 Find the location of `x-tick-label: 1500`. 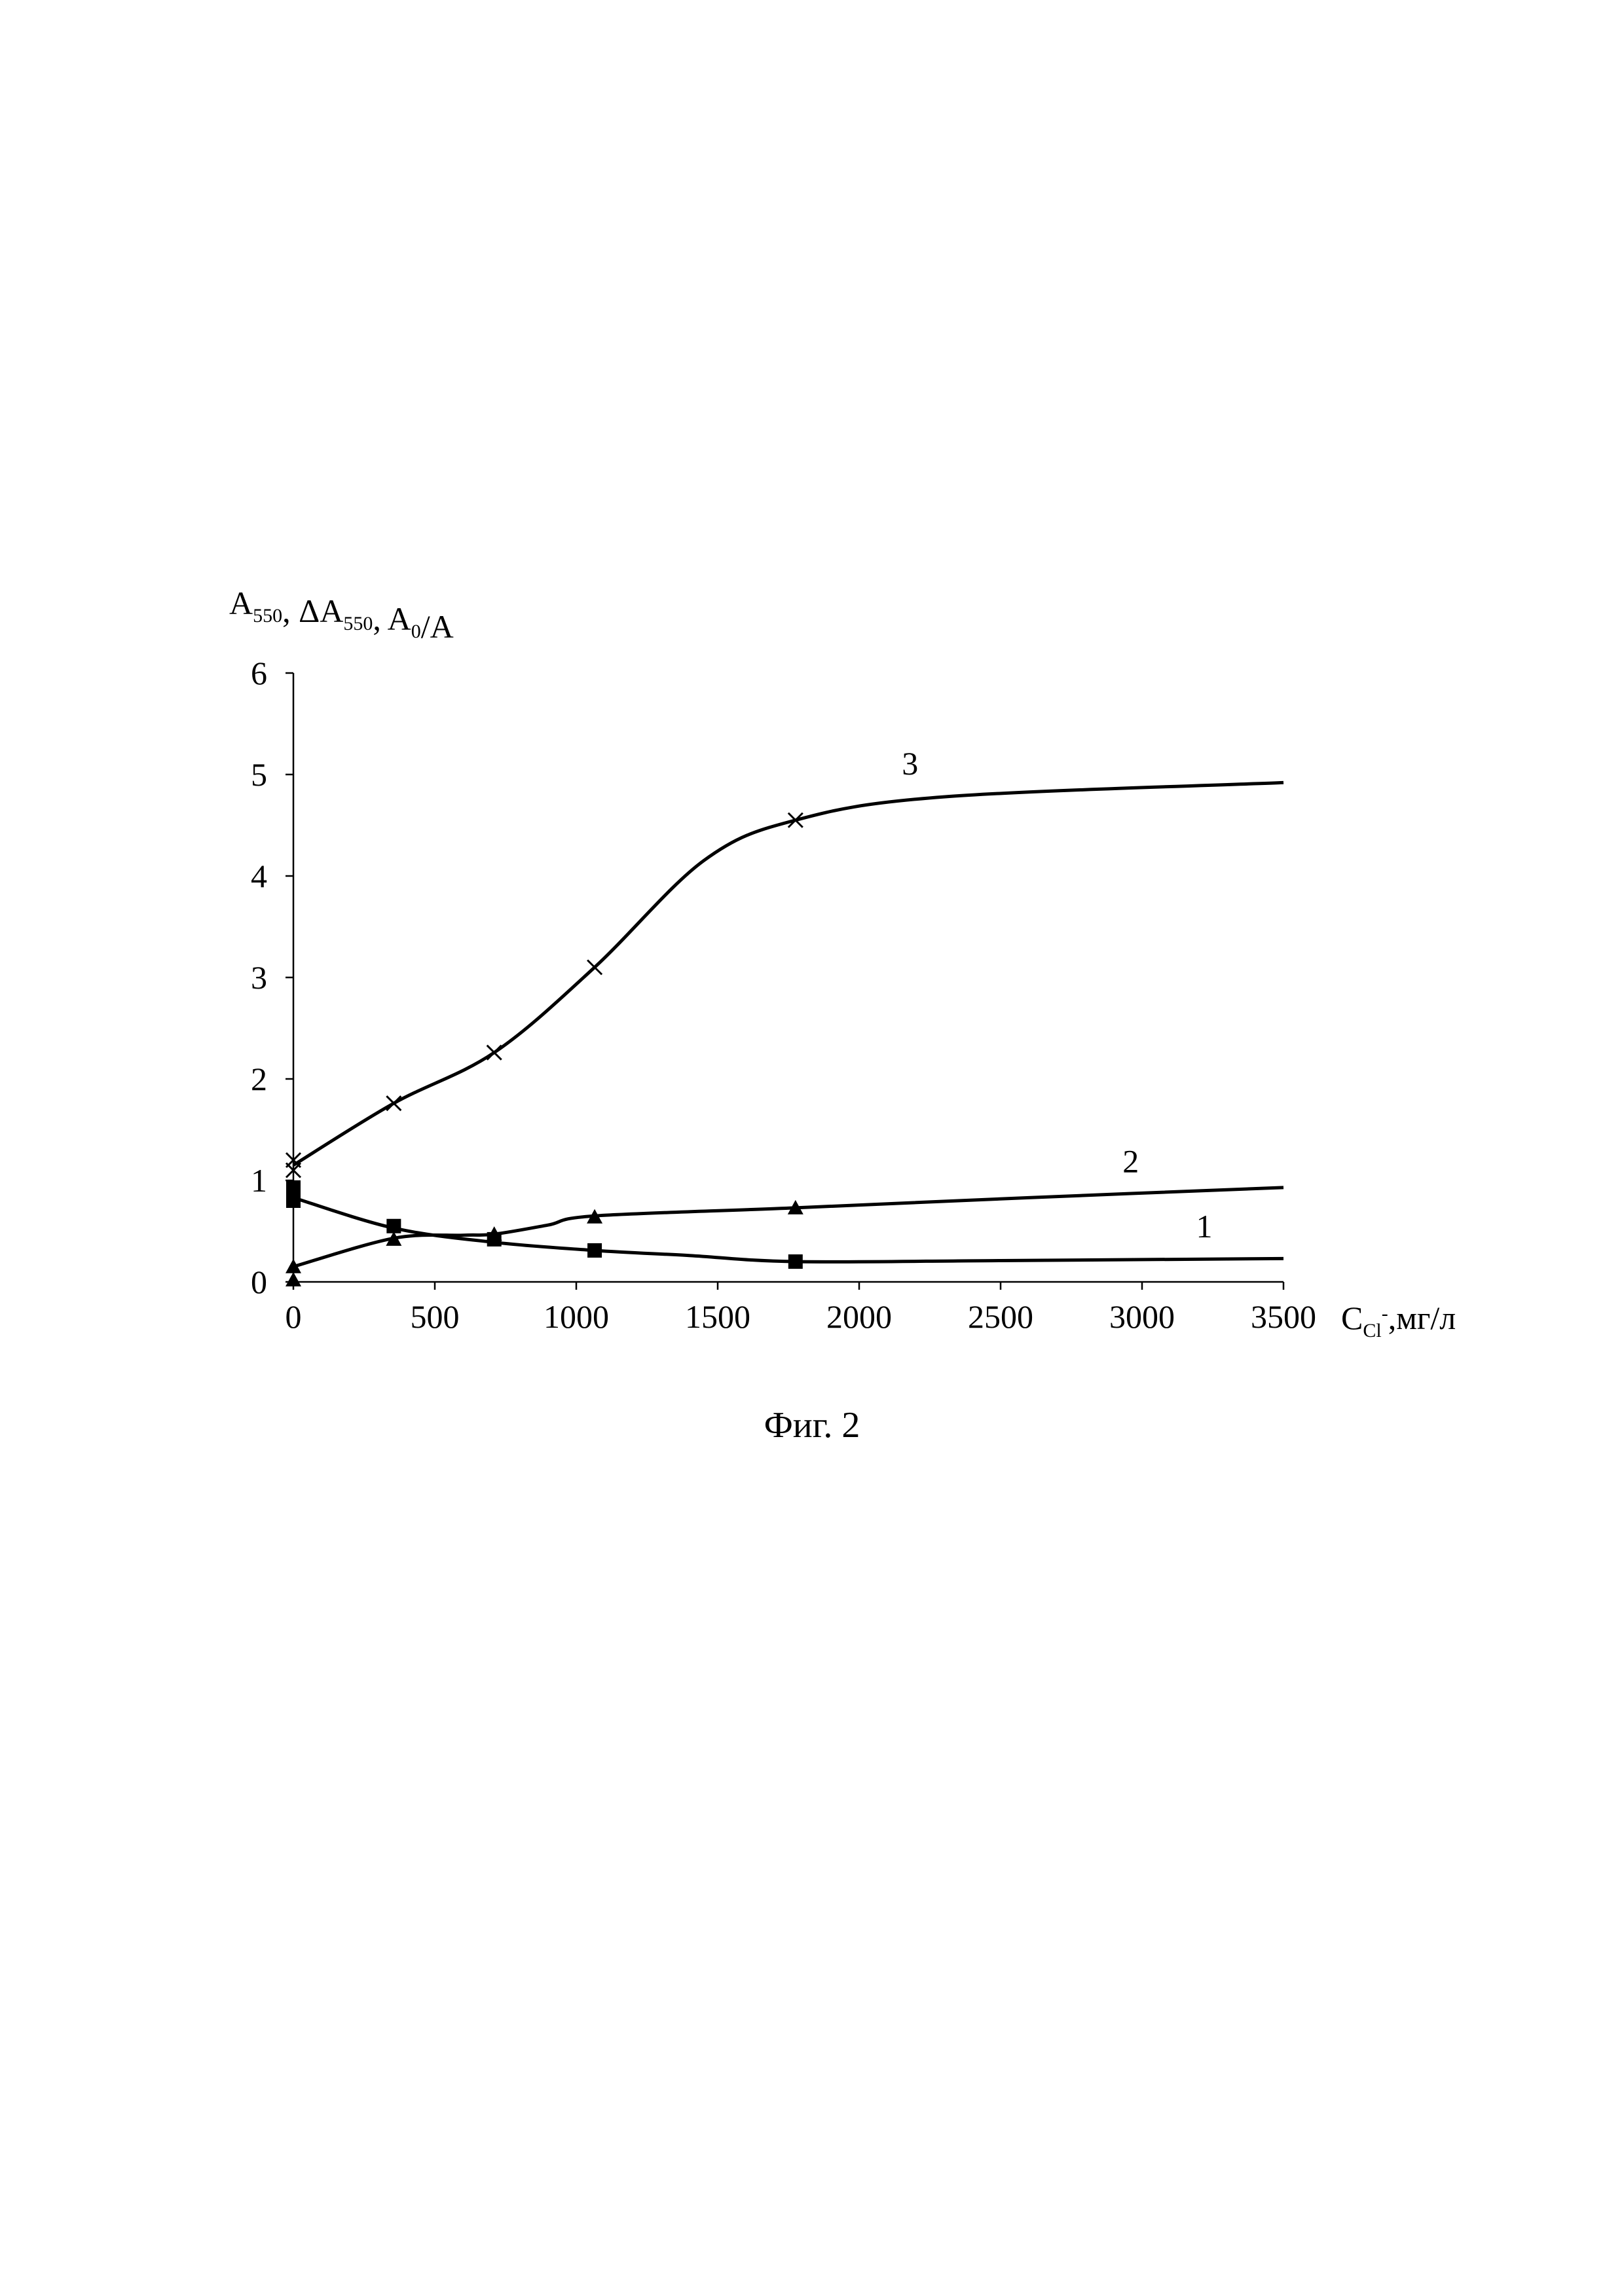

x-tick-label: 1500 is located at coordinates (717, 1316).